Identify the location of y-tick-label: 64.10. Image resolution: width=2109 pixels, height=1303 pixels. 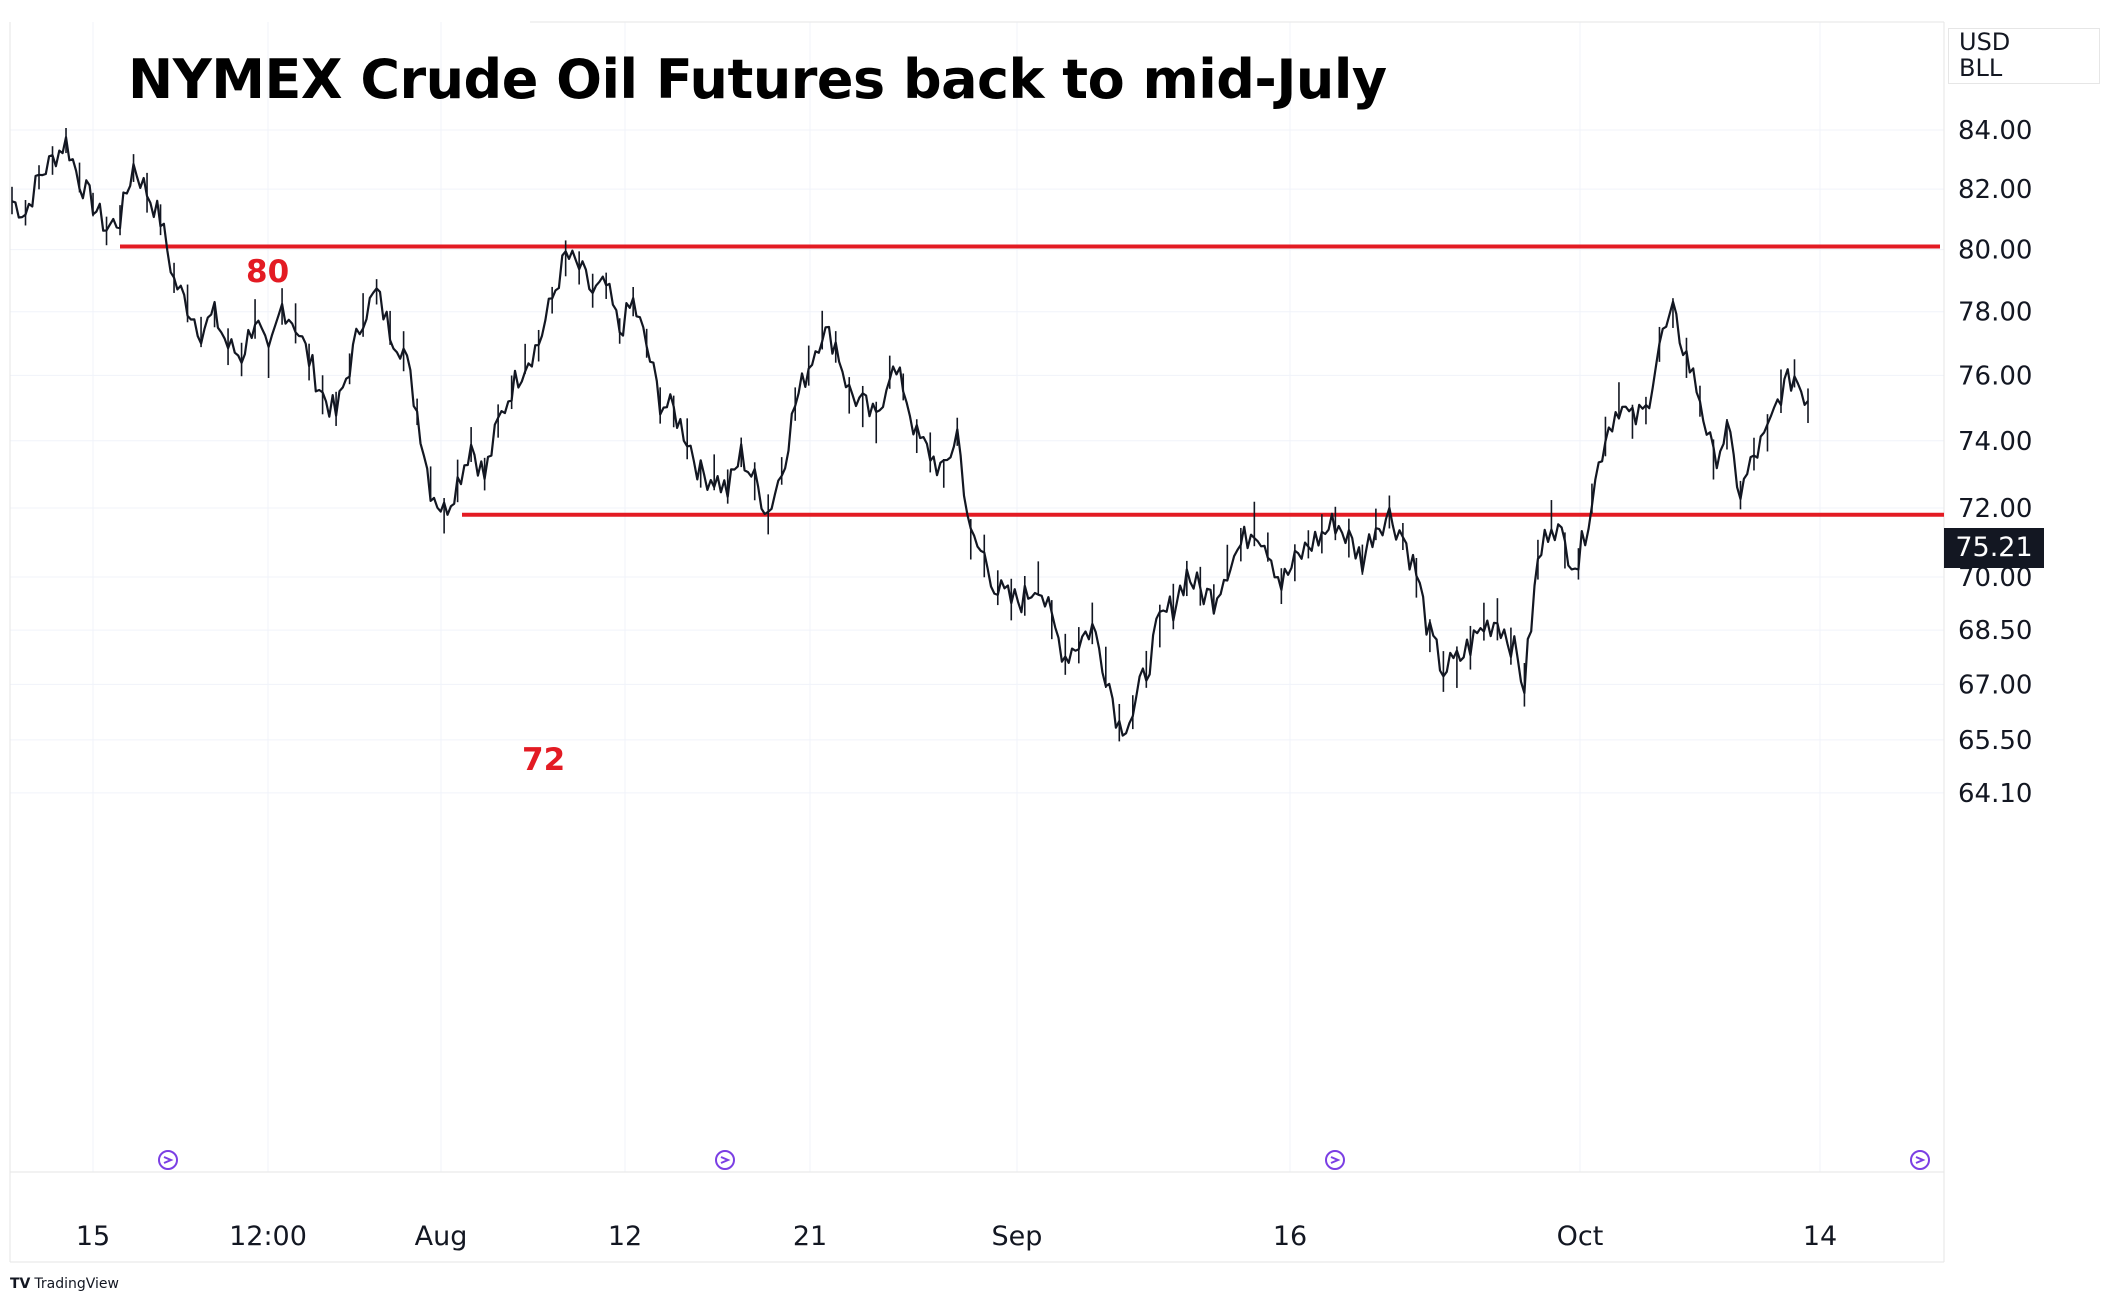
(1995, 794).